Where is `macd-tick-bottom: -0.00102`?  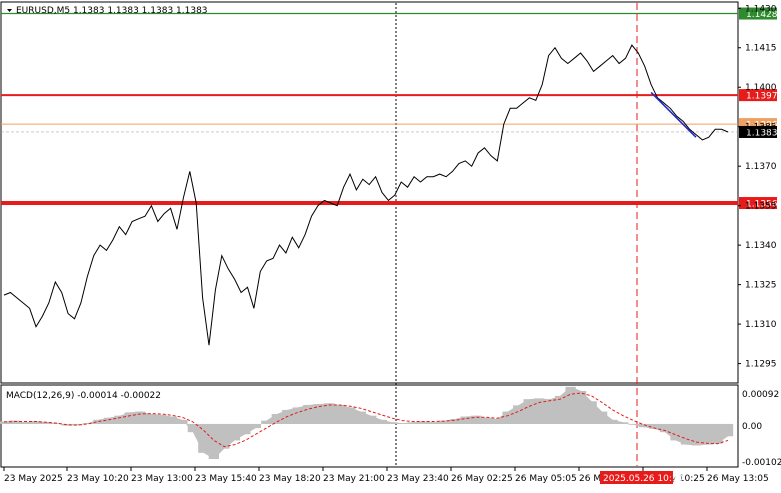 macd-tick-bottom: -0.00102 is located at coordinates (761, 463).